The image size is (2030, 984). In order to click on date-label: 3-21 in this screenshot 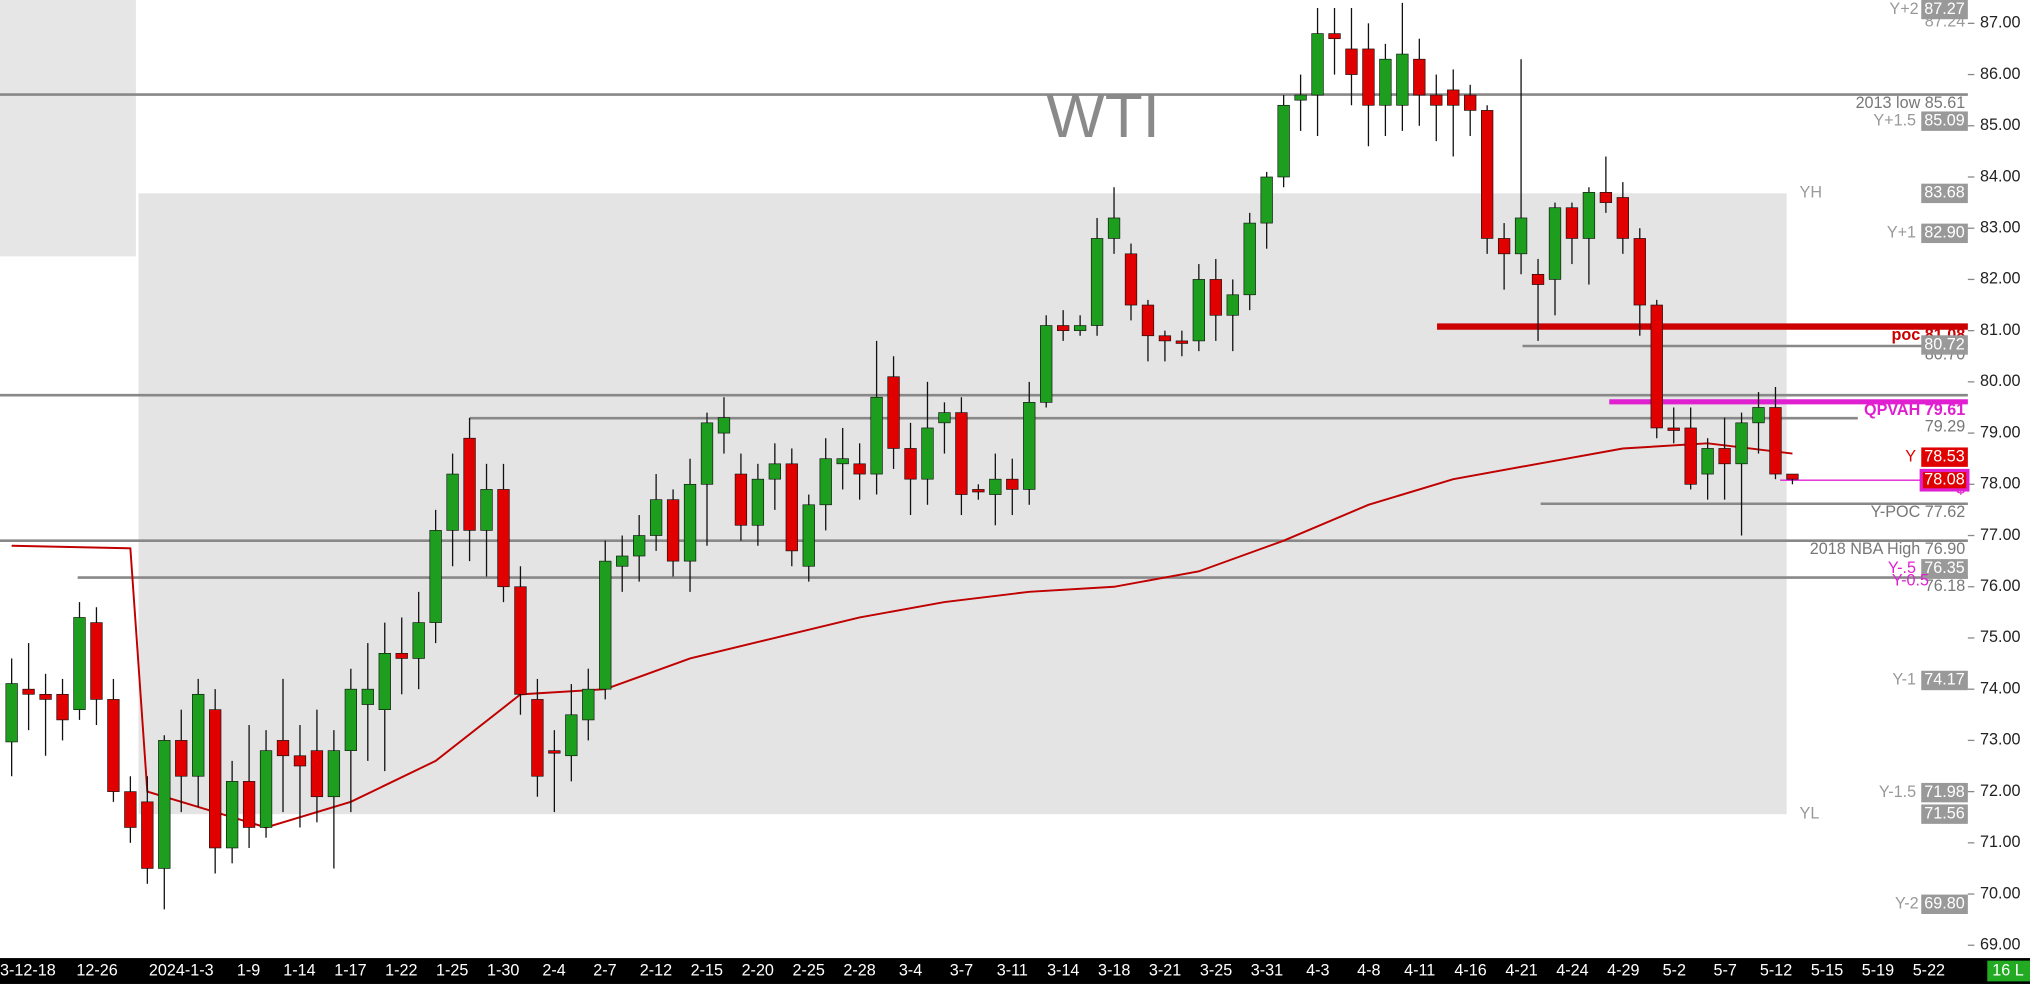, I will do `click(1165, 970)`.